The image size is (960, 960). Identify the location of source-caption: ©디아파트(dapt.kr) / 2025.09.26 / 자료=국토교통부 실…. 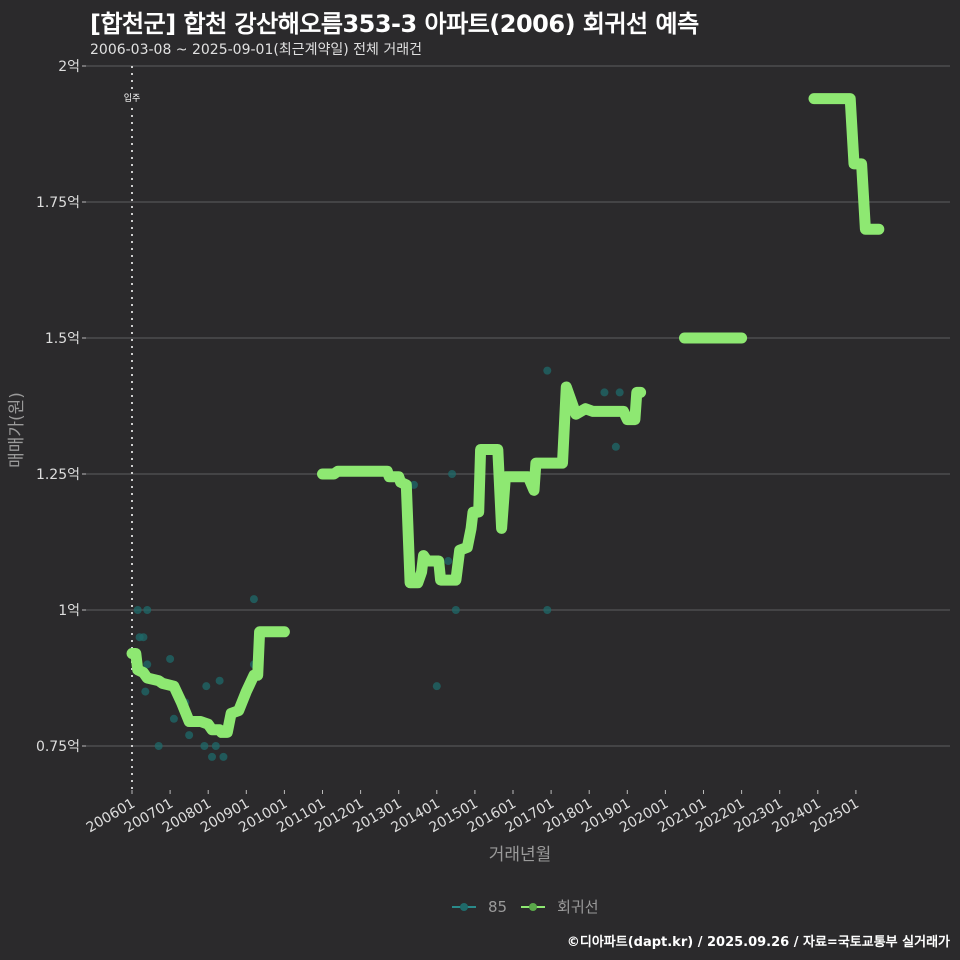
(758, 942).